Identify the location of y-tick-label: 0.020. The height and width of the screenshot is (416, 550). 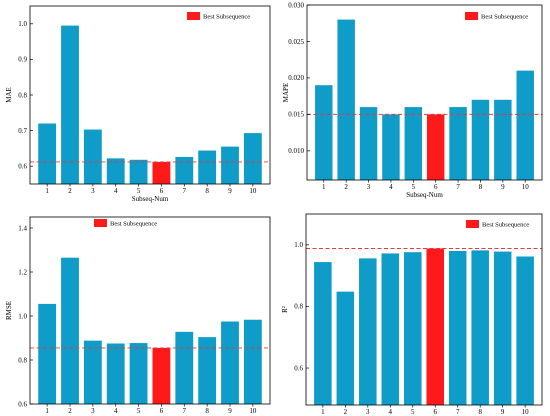
(296, 78).